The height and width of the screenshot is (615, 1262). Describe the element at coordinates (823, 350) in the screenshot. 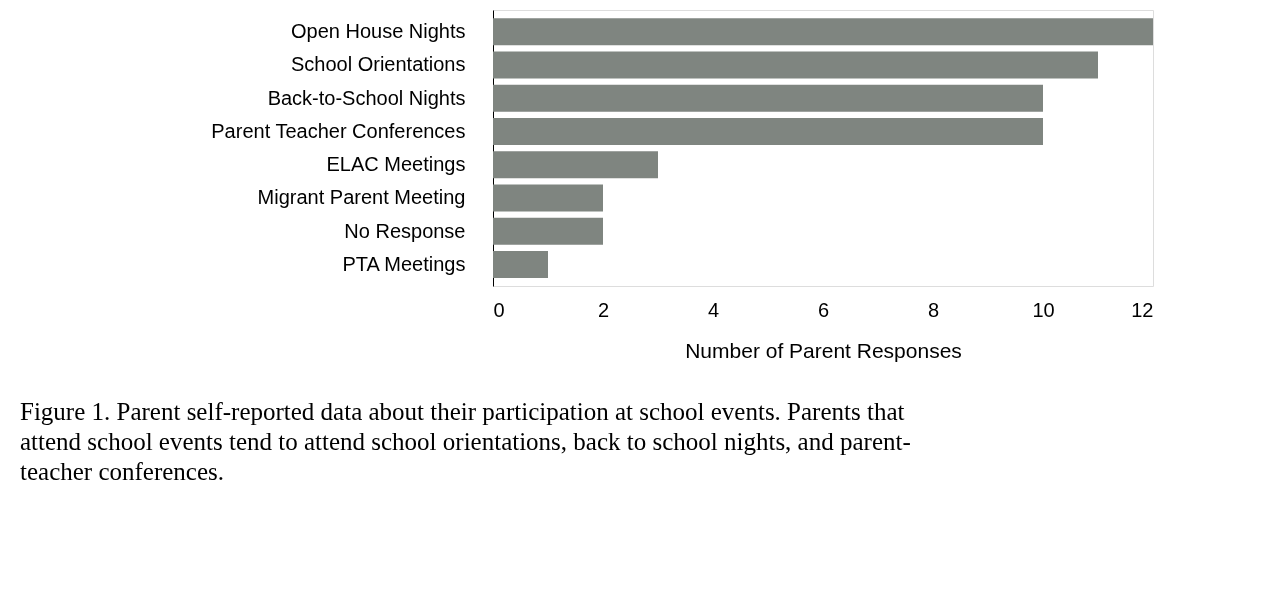

I see `x-axis-title: Number of Parent Responses` at that location.